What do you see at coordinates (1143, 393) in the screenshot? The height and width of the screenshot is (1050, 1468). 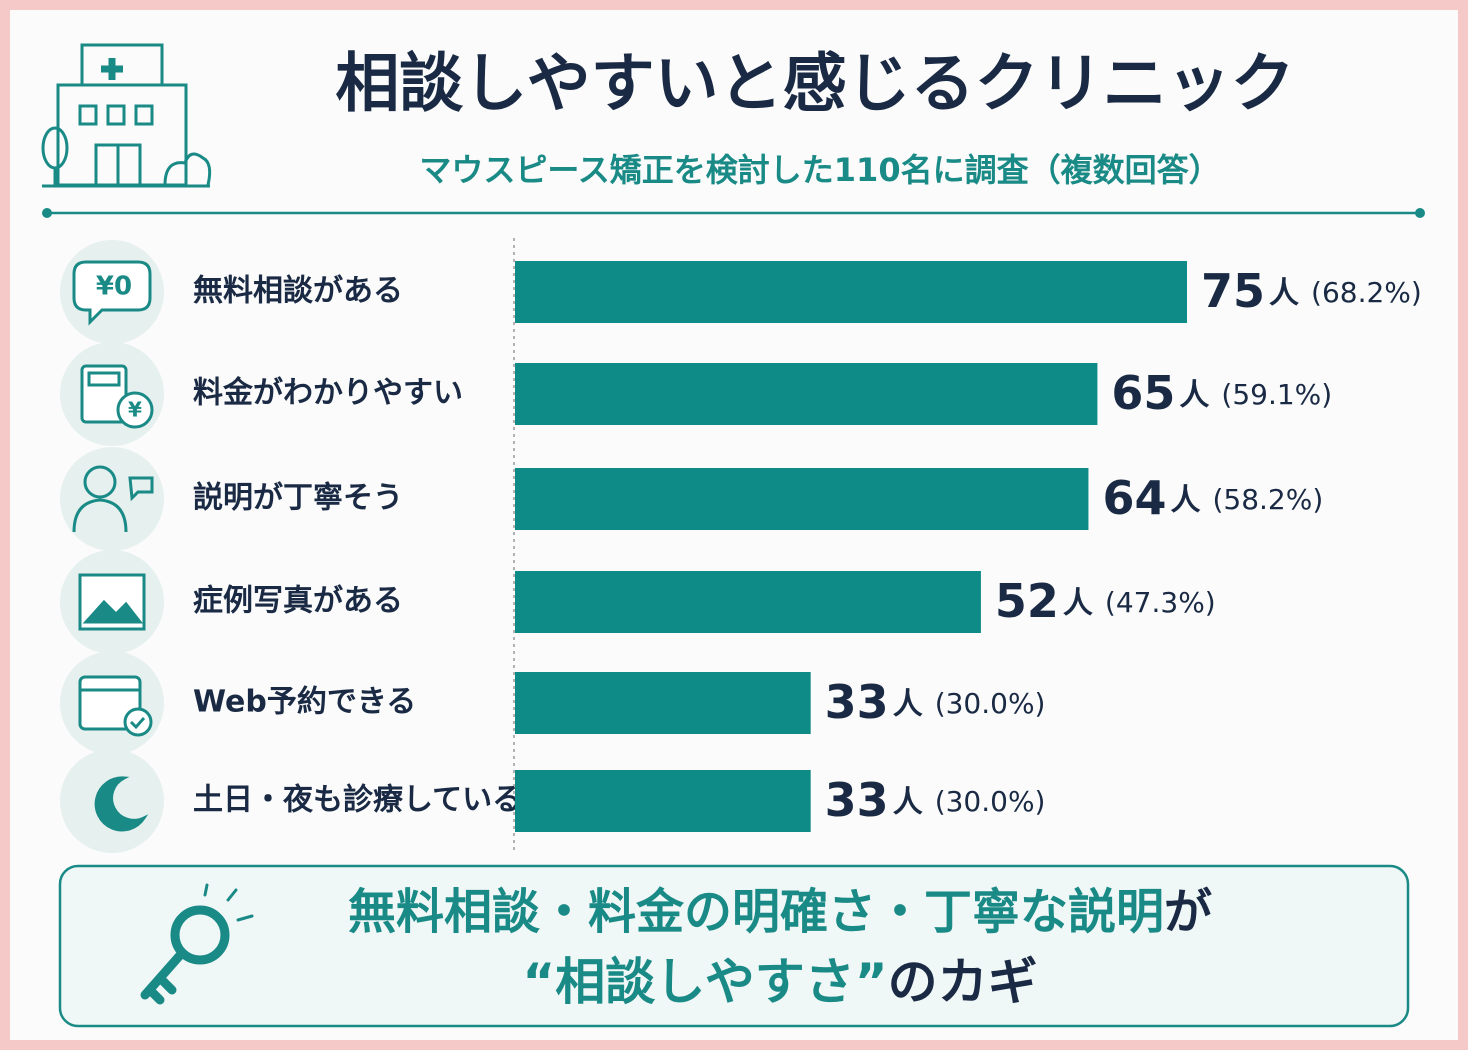 I see `value-number: 65` at bounding box center [1143, 393].